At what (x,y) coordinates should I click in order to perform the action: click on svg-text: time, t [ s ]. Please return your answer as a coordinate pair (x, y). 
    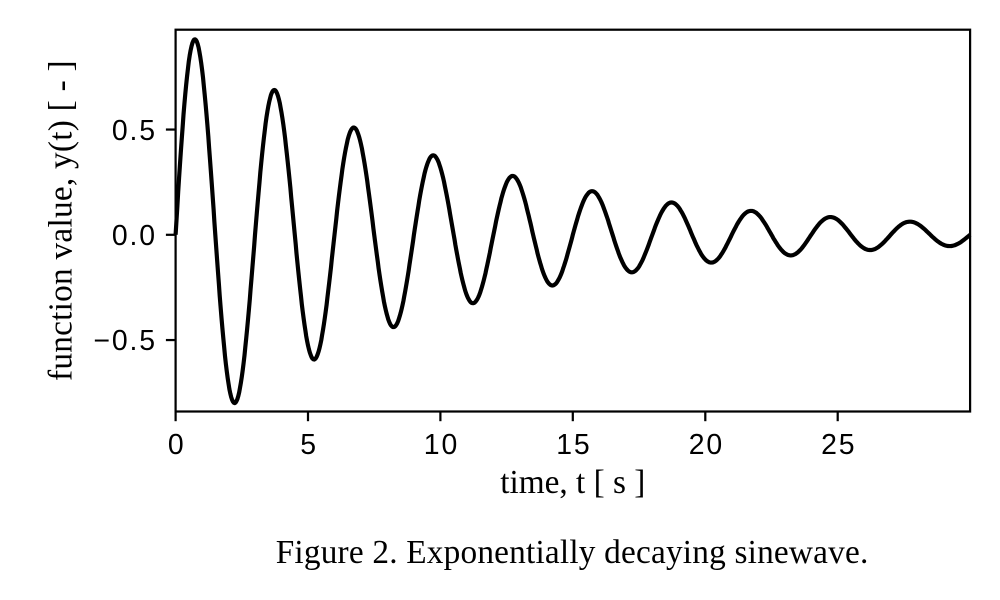
    Looking at the image, I should click on (572, 482).